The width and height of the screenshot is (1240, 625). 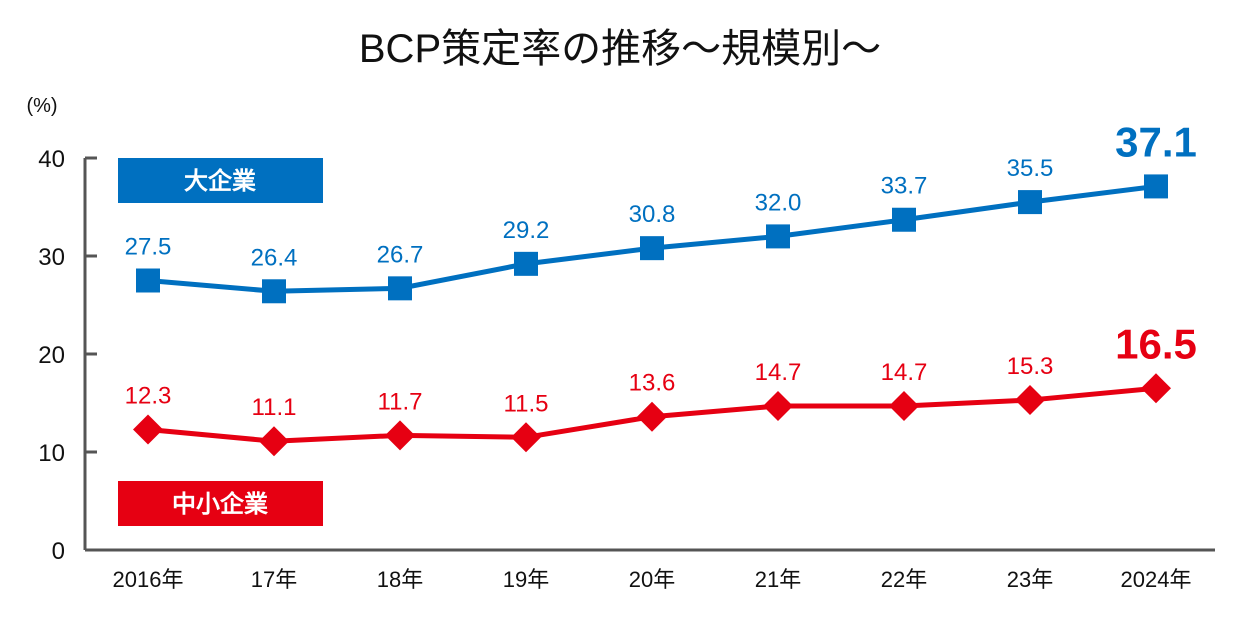 I want to click on data-label: 15.3, so click(x=1030, y=366).